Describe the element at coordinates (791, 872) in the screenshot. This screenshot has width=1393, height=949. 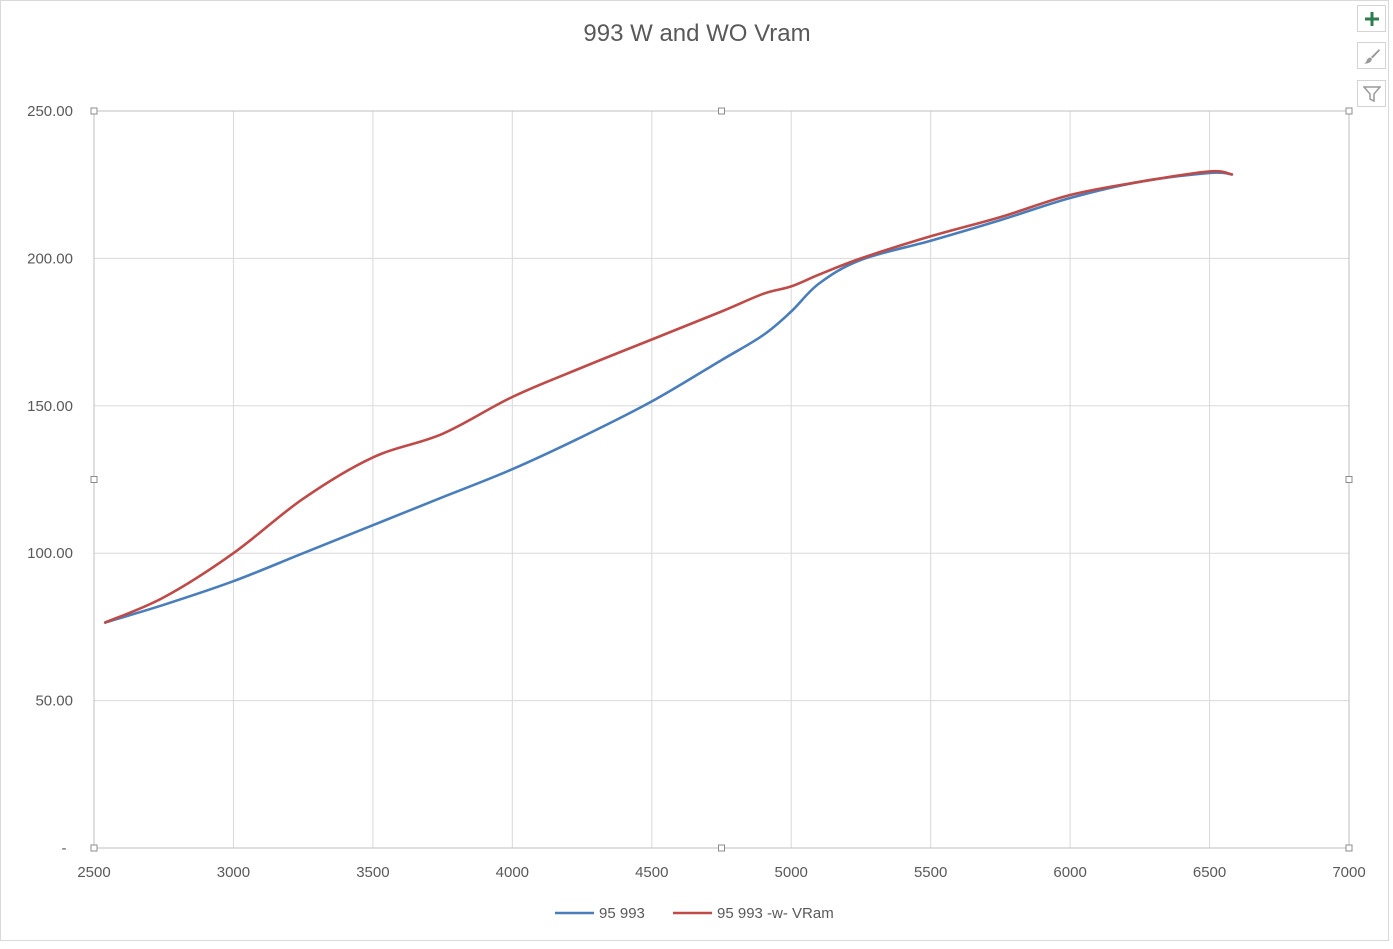
I see `x-tick-label: 5000` at that location.